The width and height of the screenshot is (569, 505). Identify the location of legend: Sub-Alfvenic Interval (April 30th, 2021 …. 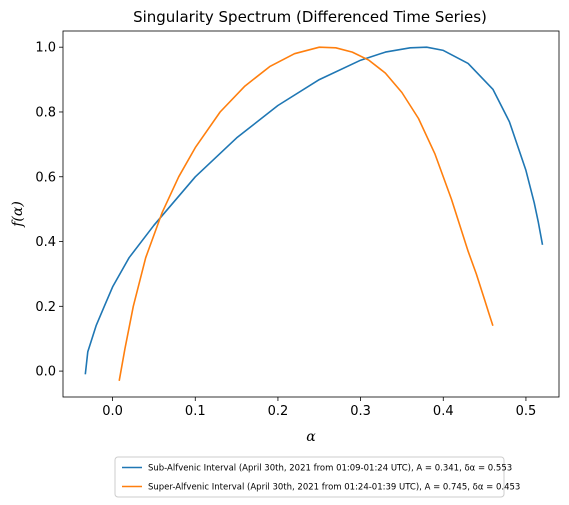
(317, 477).